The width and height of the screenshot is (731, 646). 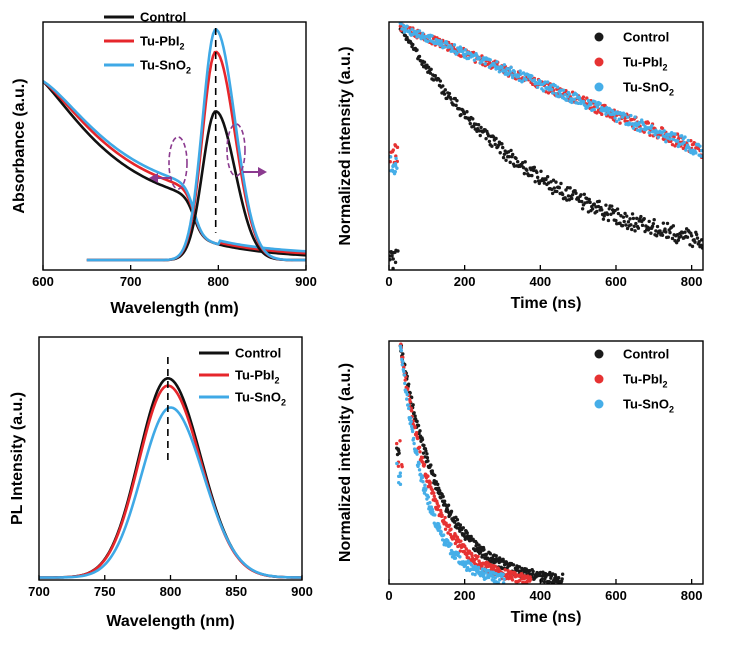 I want to click on x-axis-label: Time (ns), so click(x=546, y=617).